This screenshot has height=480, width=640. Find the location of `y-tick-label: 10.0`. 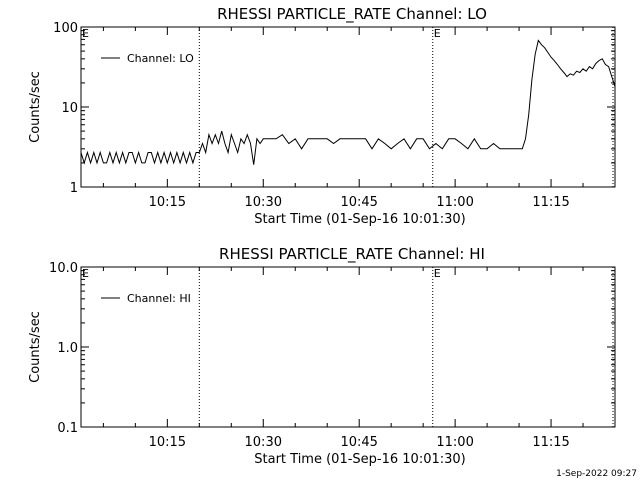

y-tick-label: 10.0 is located at coordinates (63, 268).